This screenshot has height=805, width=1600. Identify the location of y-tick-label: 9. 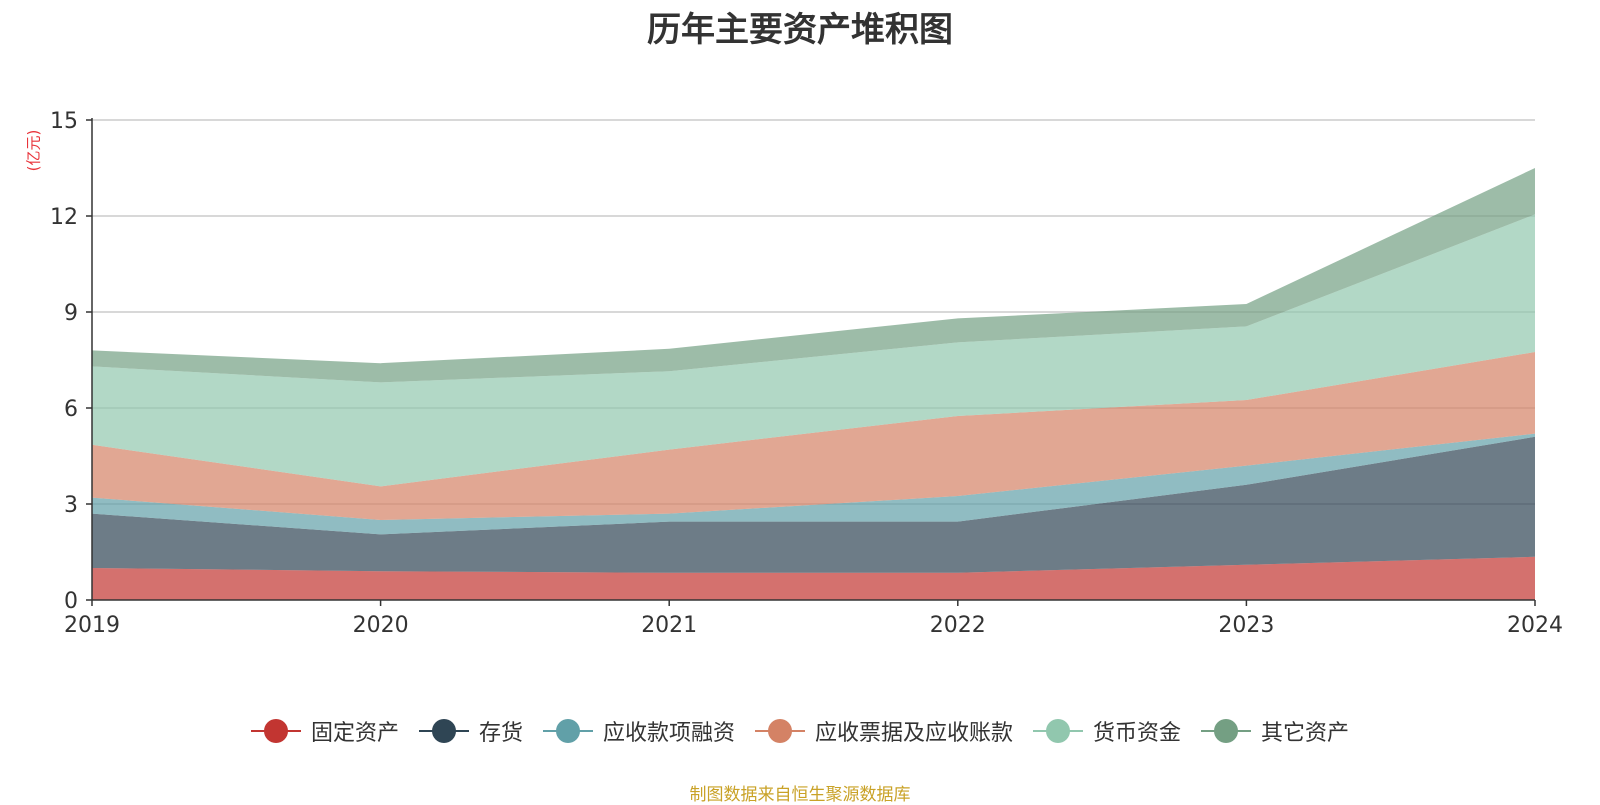
(71, 313).